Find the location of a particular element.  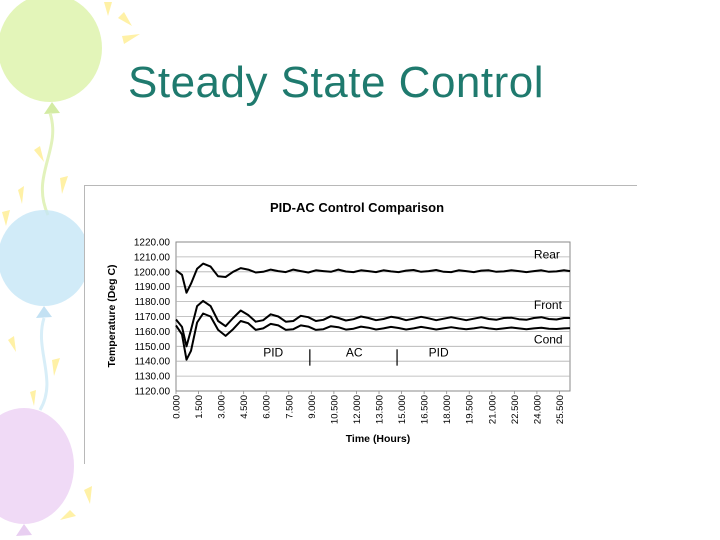

x-tick-label: 19.500 is located at coordinates (470, 409).